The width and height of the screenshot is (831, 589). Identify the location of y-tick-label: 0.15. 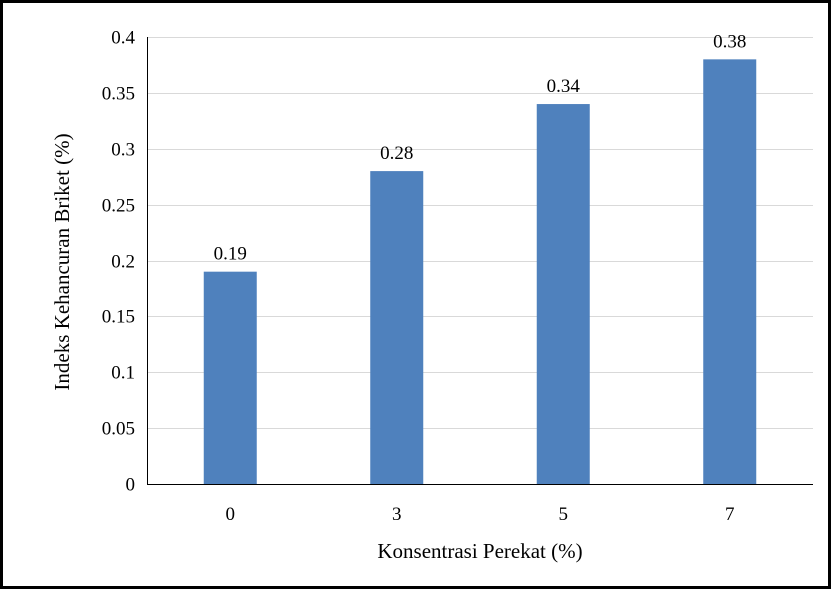
(118, 317).